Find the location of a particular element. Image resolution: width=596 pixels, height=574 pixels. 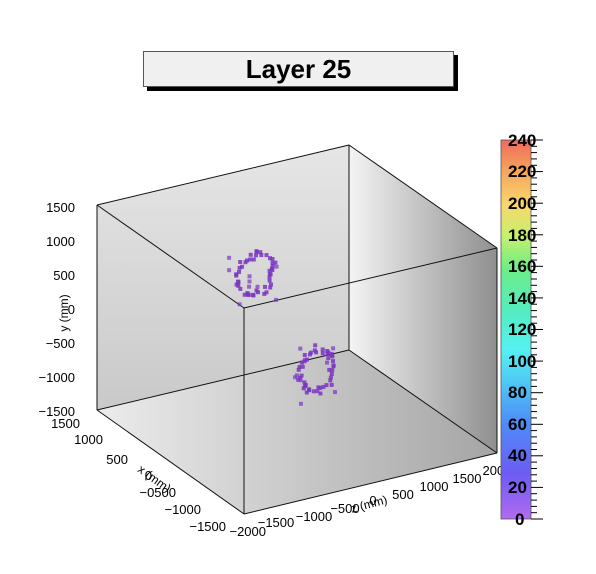

colorbar-tick-label: 100 is located at coordinates (522, 361).